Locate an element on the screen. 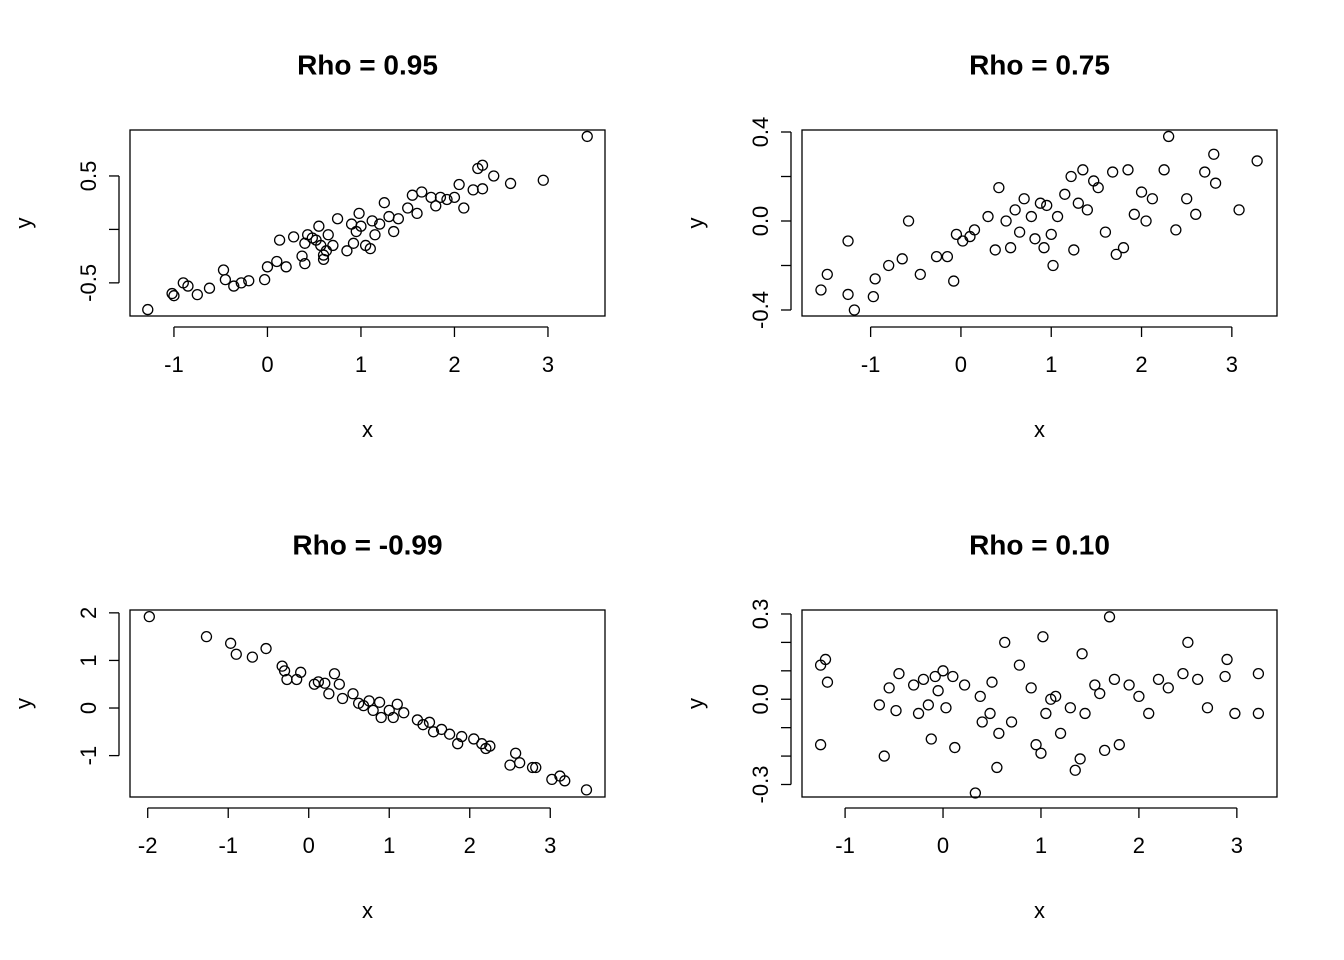 Image resolution: width=1344 pixels, height=960 pixels. y-tick-label: 0.3 is located at coordinates (760, 614).